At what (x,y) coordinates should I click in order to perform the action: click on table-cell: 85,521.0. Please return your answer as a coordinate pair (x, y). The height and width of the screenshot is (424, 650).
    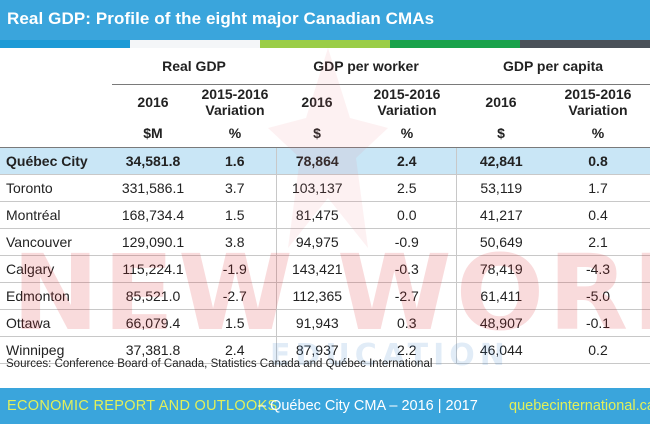
    Looking at the image, I should click on (153, 296).